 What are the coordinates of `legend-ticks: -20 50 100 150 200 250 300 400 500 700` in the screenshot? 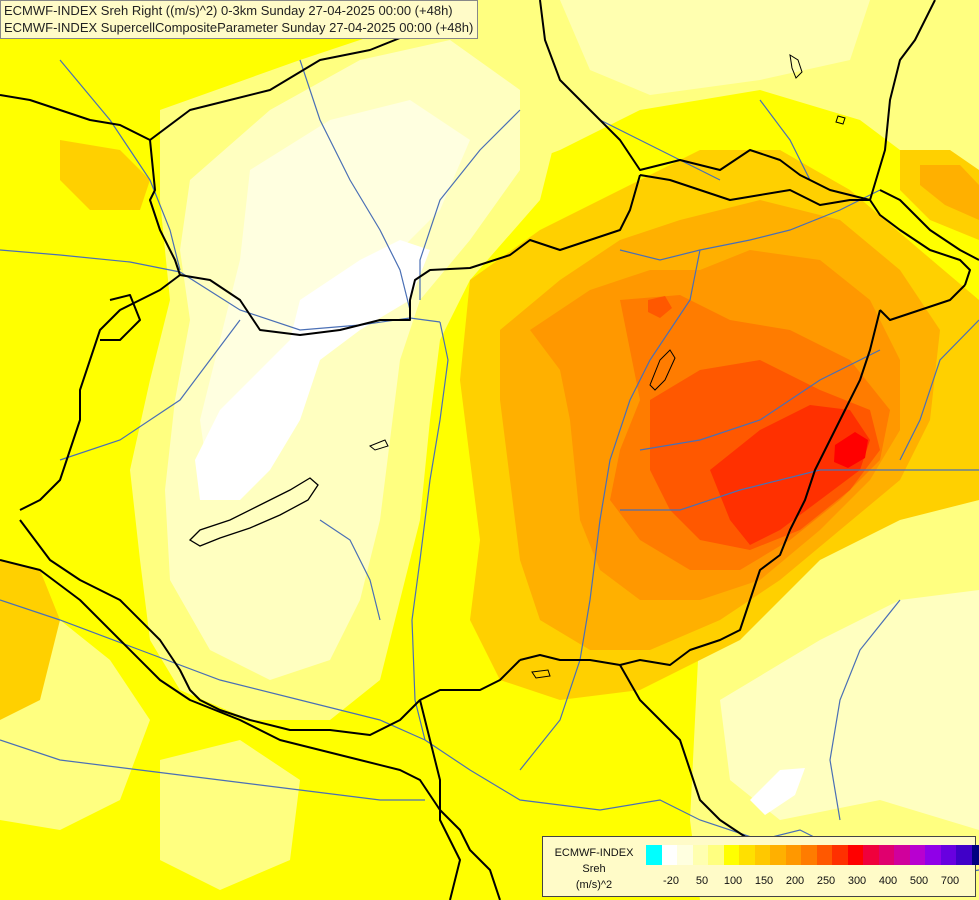 It's located at (808, 882).